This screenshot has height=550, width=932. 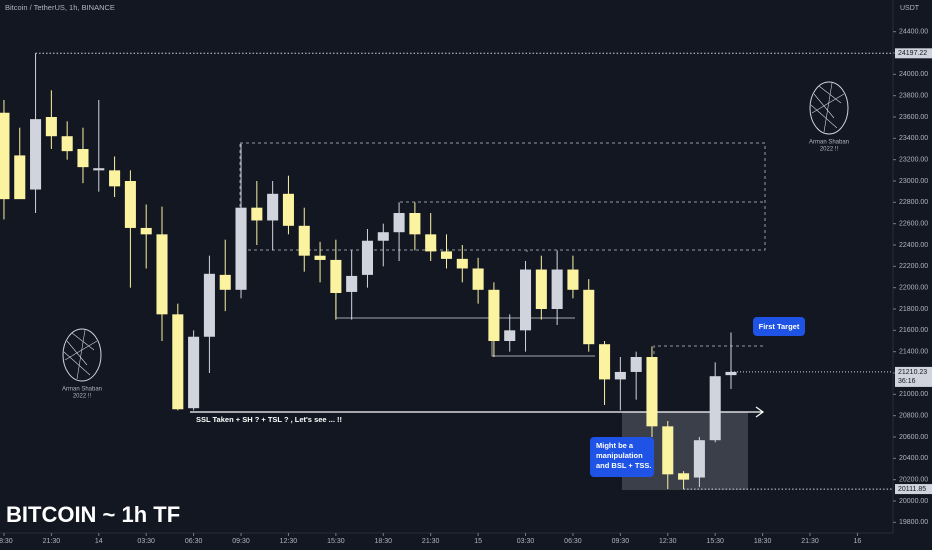 What do you see at coordinates (93, 514) in the screenshot?
I see `watermark: BITCOIN ~ 1h TF` at bounding box center [93, 514].